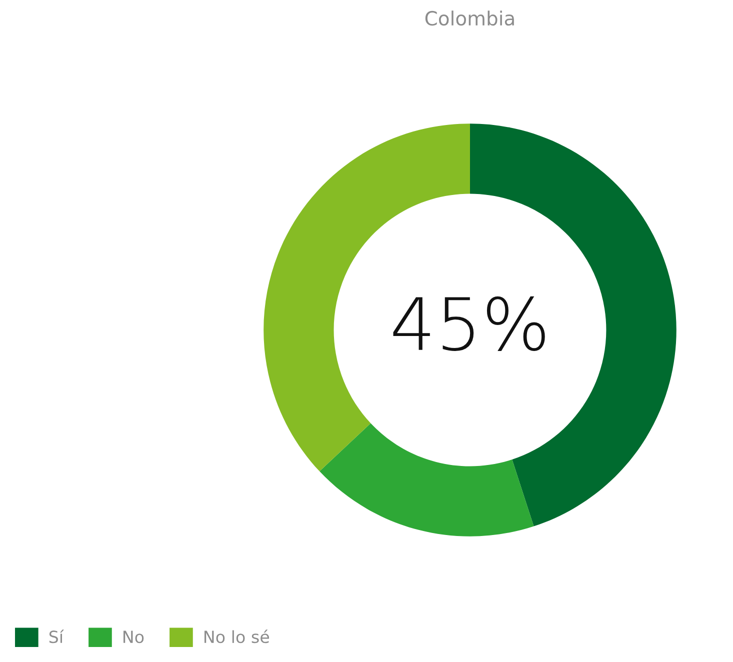 The width and height of the screenshot is (733, 662). What do you see at coordinates (469, 323) in the screenshot?
I see `text: 45%` at bounding box center [469, 323].